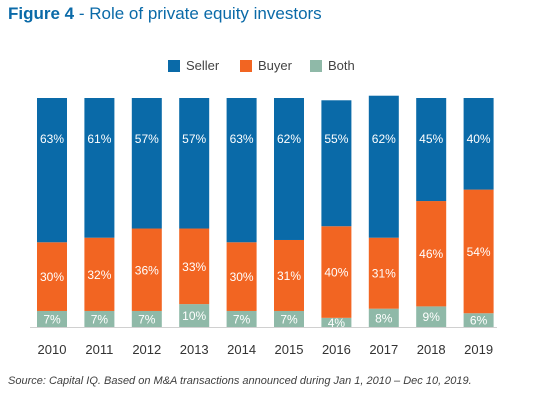 This screenshot has height=417, width=550. Describe the element at coordinates (146, 349) in the screenshot. I see `x-tick-label-2012: 2012` at that location.